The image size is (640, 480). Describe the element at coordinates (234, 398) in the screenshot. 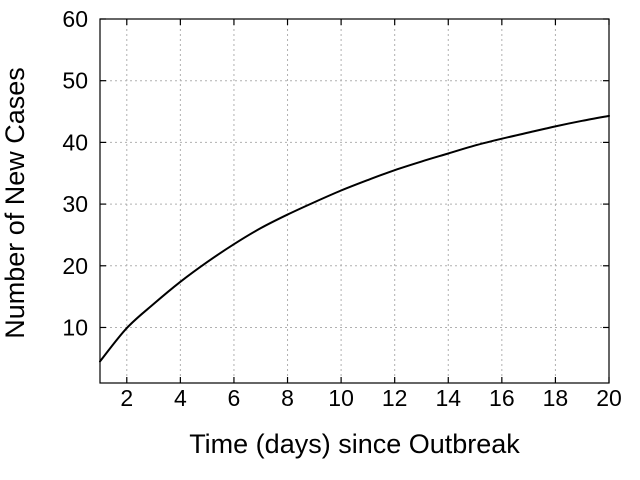

I see `x-tick-label: 6` at that location.